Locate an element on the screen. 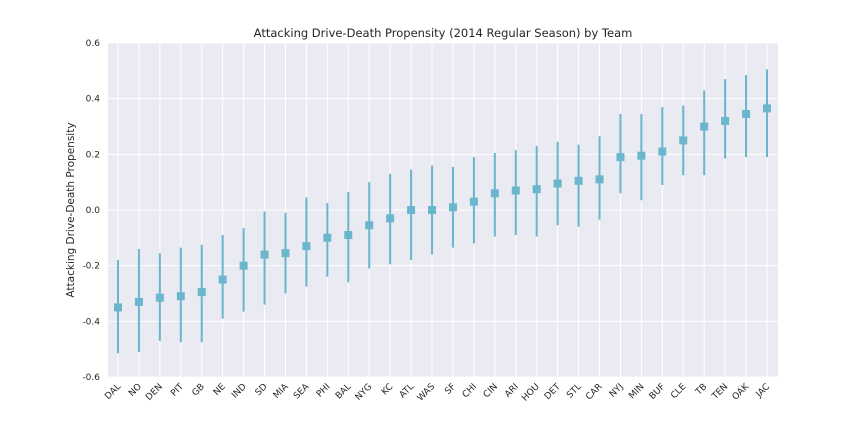 This screenshot has width=864, height=432. y-tick-label: 0.2 is located at coordinates (93, 155).